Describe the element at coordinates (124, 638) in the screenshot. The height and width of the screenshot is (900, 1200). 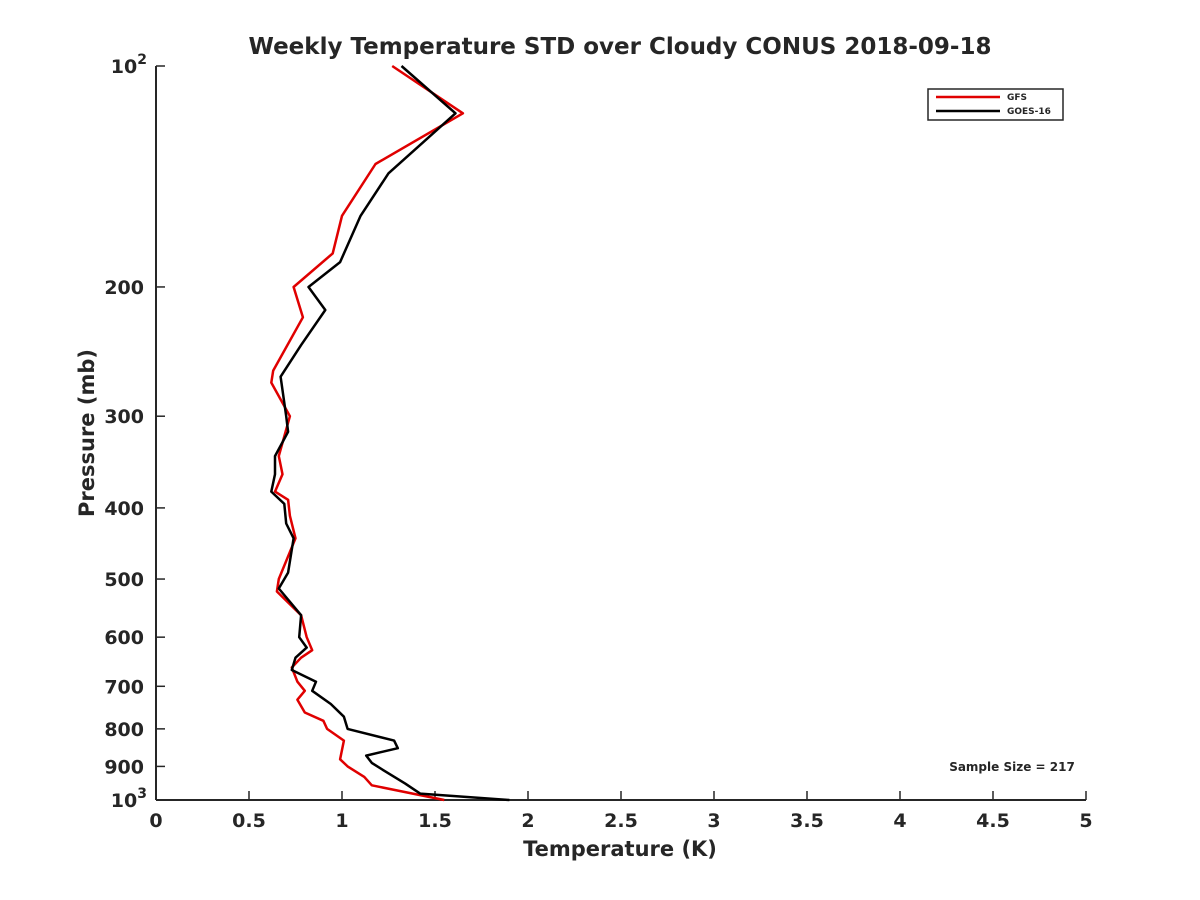
I see `y-tick-label: 600` at that location.